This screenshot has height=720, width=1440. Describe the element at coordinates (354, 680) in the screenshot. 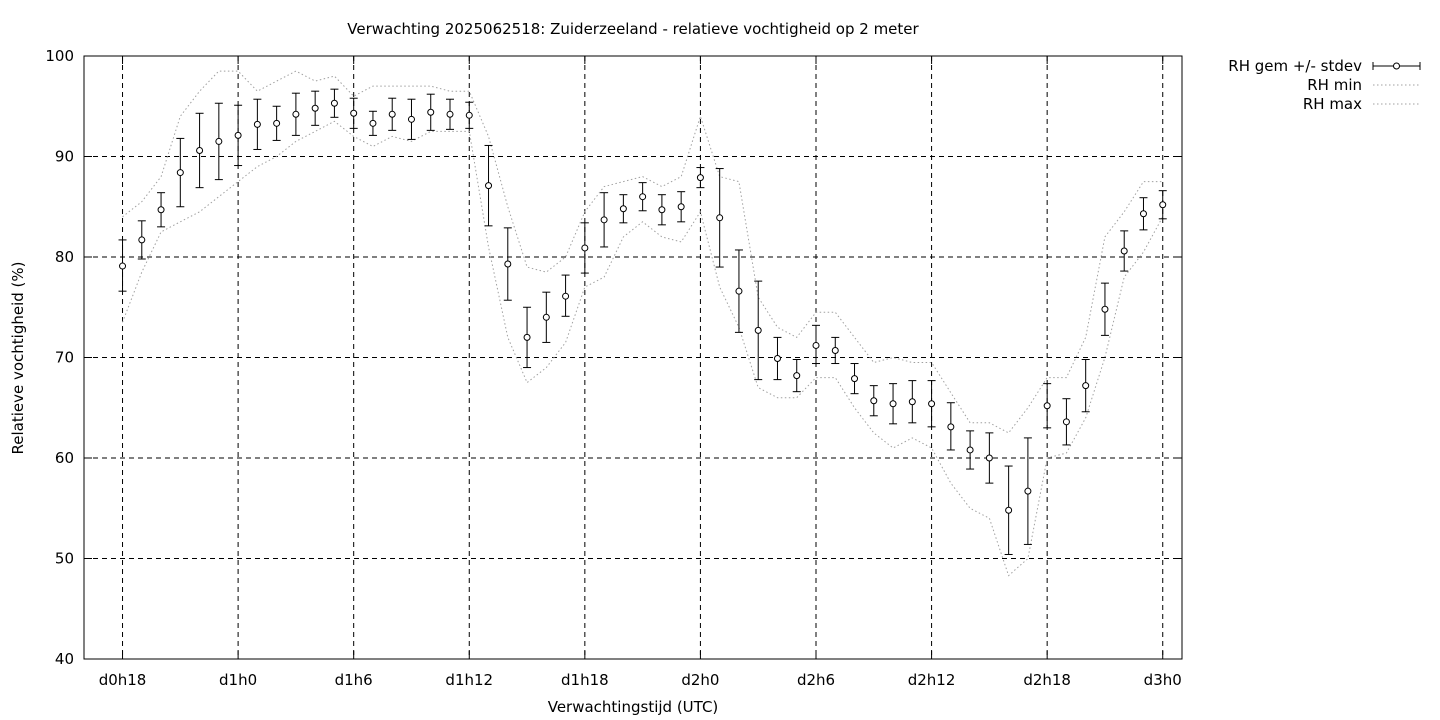

I see `x-tick-label: d1h6` at that location.